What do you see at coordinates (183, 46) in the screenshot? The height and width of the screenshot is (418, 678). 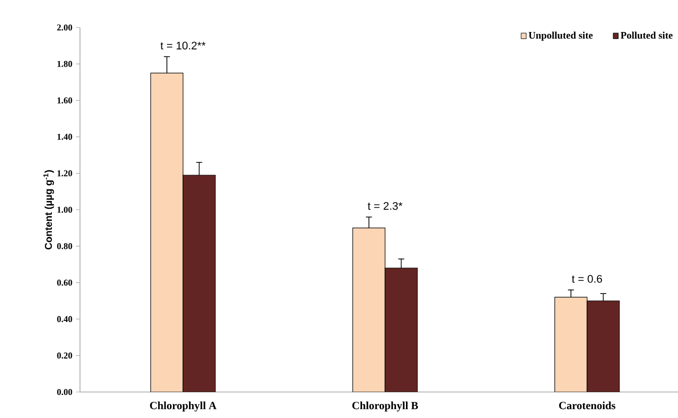 I see `annotation: t = 10.2**` at bounding box center [183, 46].